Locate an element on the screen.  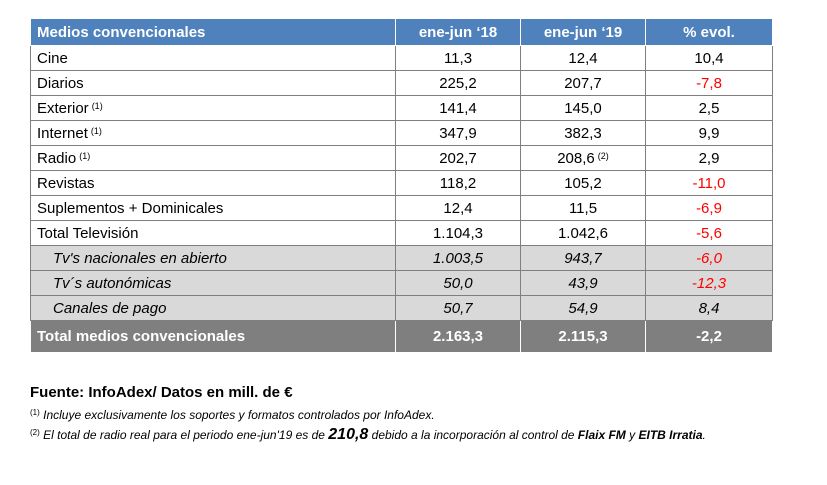
row-v18: 11,3 is located at coordinates (458, 58).